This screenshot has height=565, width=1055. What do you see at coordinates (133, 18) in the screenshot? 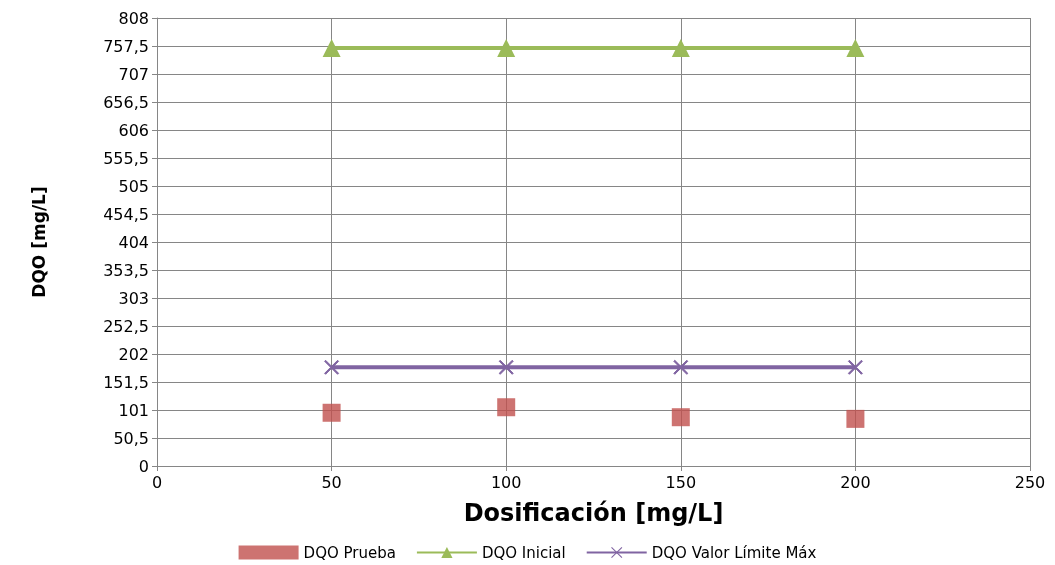
I see `y-tick-label: 808` at bounding box center [133, 18].